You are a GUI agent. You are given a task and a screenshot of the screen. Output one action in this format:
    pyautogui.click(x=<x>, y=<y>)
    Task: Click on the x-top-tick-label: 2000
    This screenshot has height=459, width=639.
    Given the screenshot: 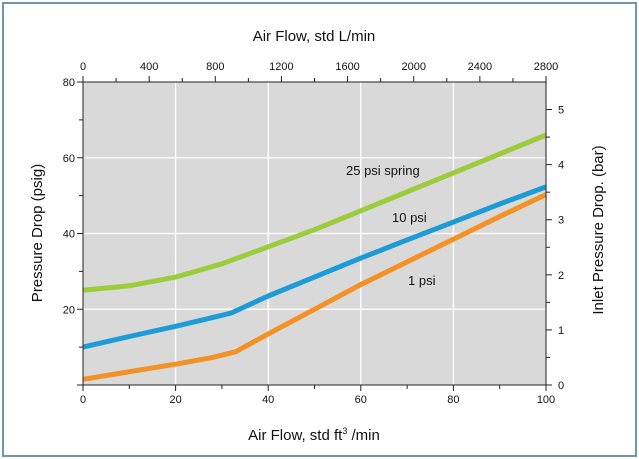 What is the action you would take?
    pyautogui.click(x=413, y=67)
    